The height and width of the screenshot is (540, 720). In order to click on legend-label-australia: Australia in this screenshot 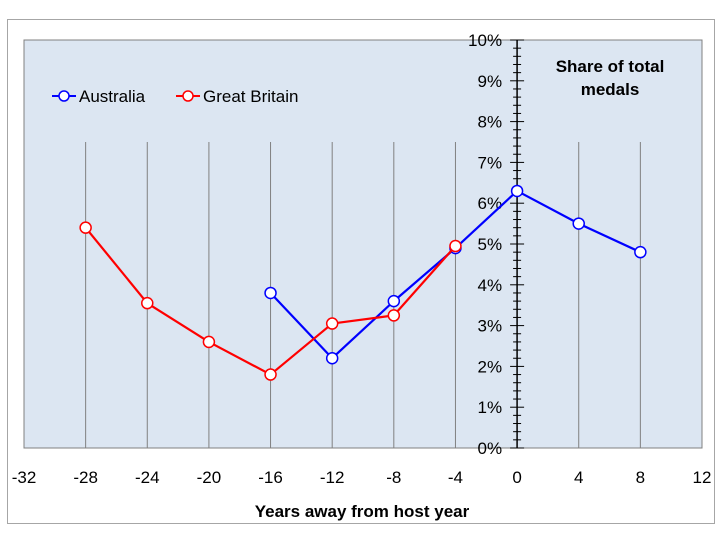, I will do `click(112, 96)`.